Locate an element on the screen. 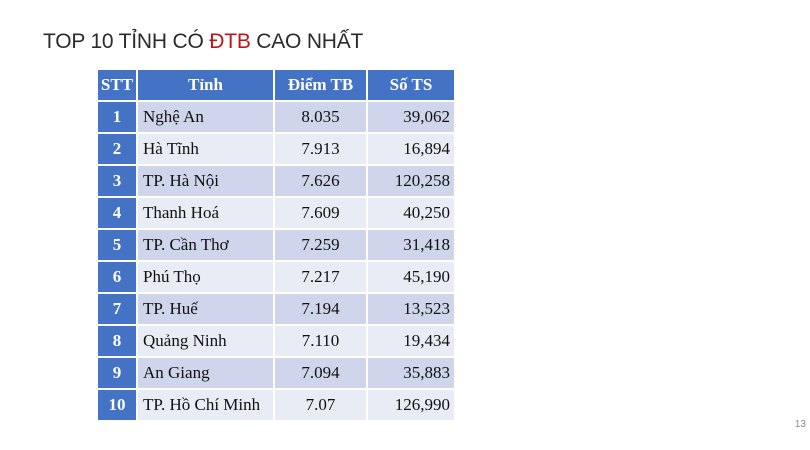  table-row: 8 Quảng Ninh 7.110 19,434 is located at coordinates (276, 341).